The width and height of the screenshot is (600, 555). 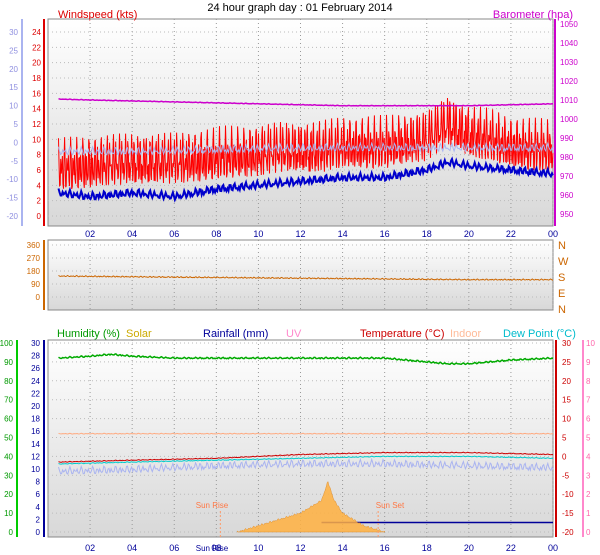 What do you see at coordinates (466, 334) in the screenshot?
I see `indoor-label: Indoor` at bounding box center [466, 334].